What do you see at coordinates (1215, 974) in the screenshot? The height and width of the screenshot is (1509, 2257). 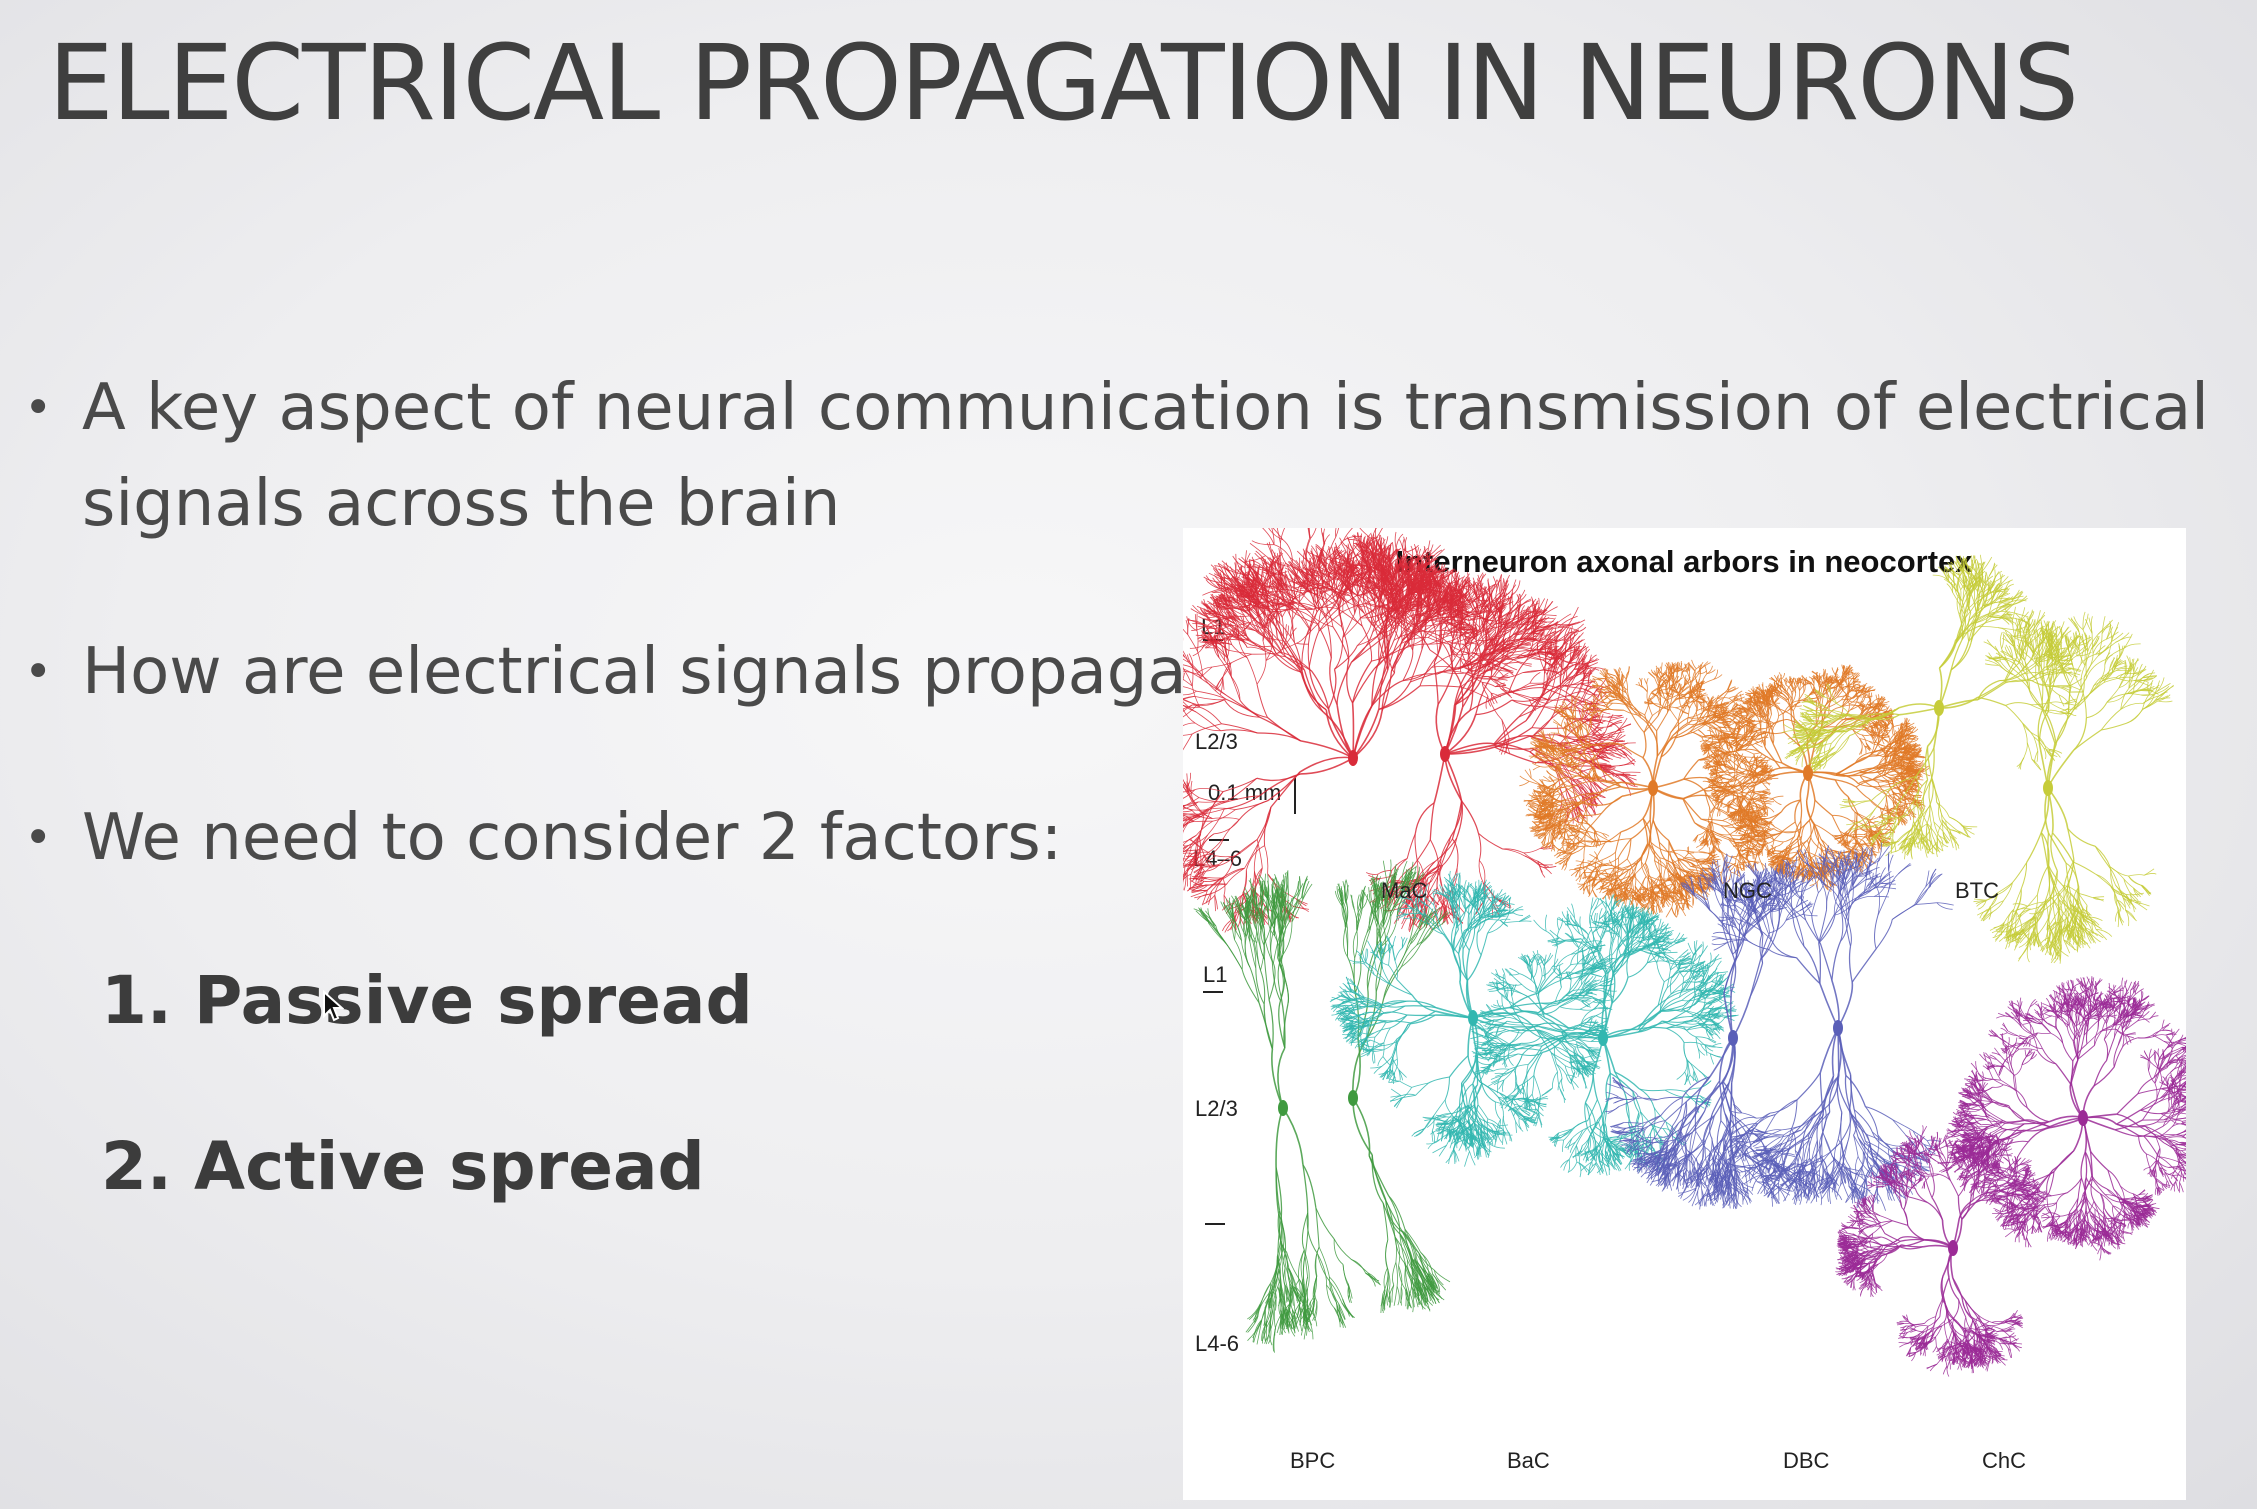 I see `bottom-layer-label-l1: L1` at bounding box center [1215, 974].